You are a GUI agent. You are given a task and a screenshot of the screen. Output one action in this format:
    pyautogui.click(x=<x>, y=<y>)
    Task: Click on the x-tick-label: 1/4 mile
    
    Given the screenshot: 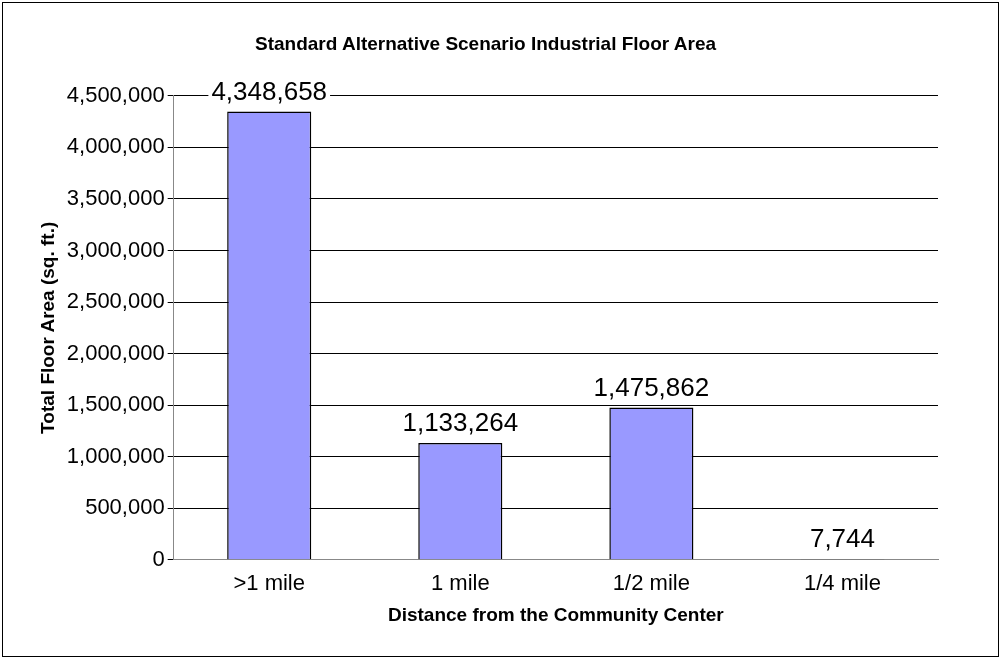 What is the action you would take?
    pyautogui.click(x=842, y=583)
    